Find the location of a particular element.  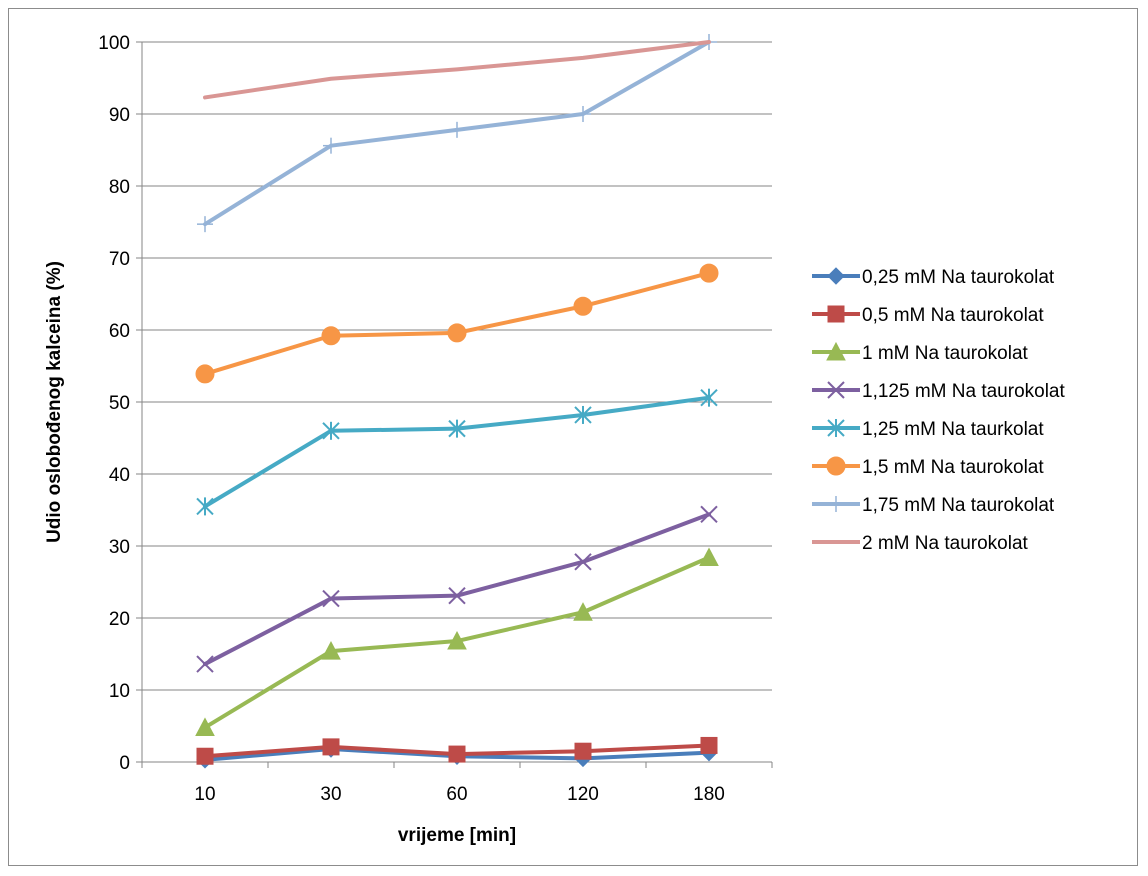

x-tick-label: 30 is located at coordinates (330, 794).